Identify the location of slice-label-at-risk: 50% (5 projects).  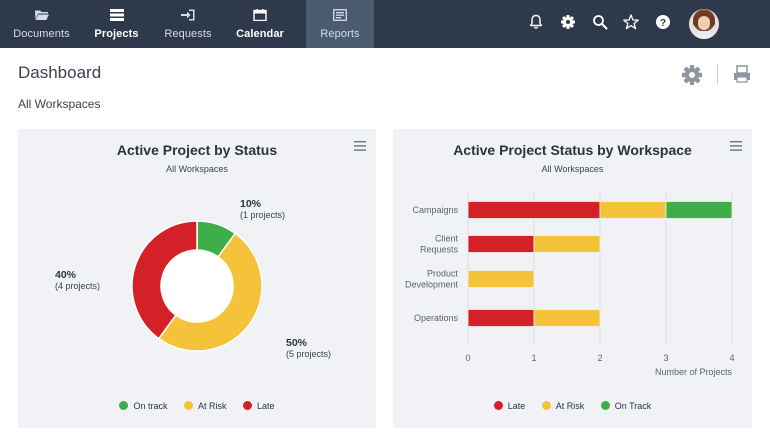
(308, 348).